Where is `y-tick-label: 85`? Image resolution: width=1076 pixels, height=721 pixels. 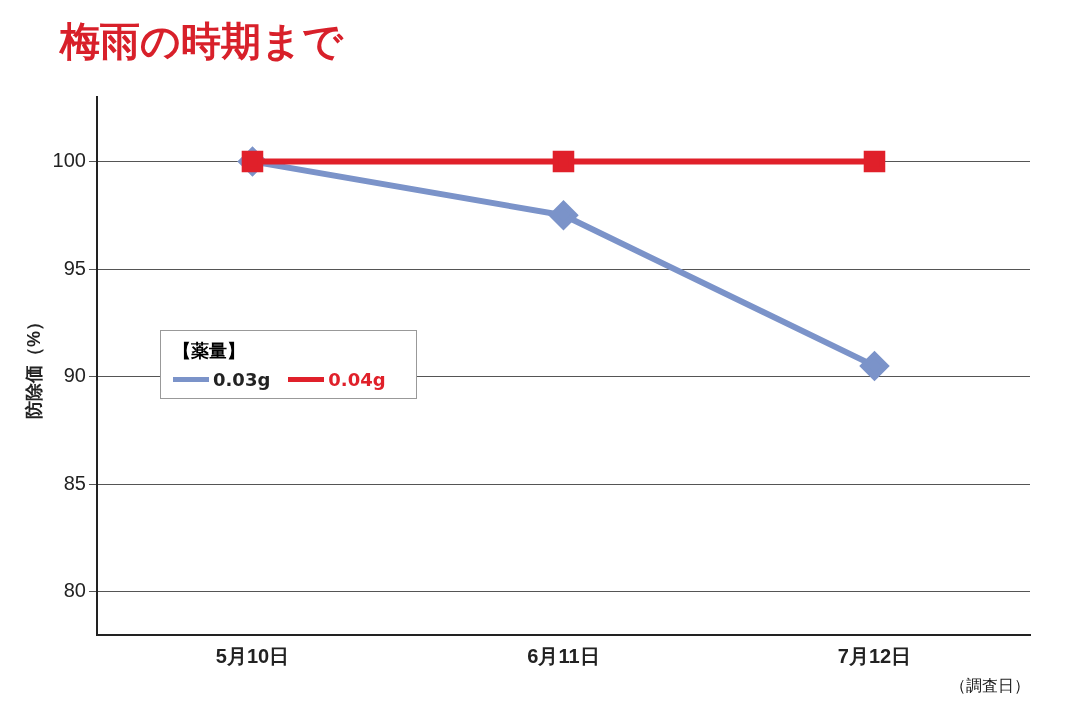
y-tick-label: 85 is located at coordinates (74, 482).